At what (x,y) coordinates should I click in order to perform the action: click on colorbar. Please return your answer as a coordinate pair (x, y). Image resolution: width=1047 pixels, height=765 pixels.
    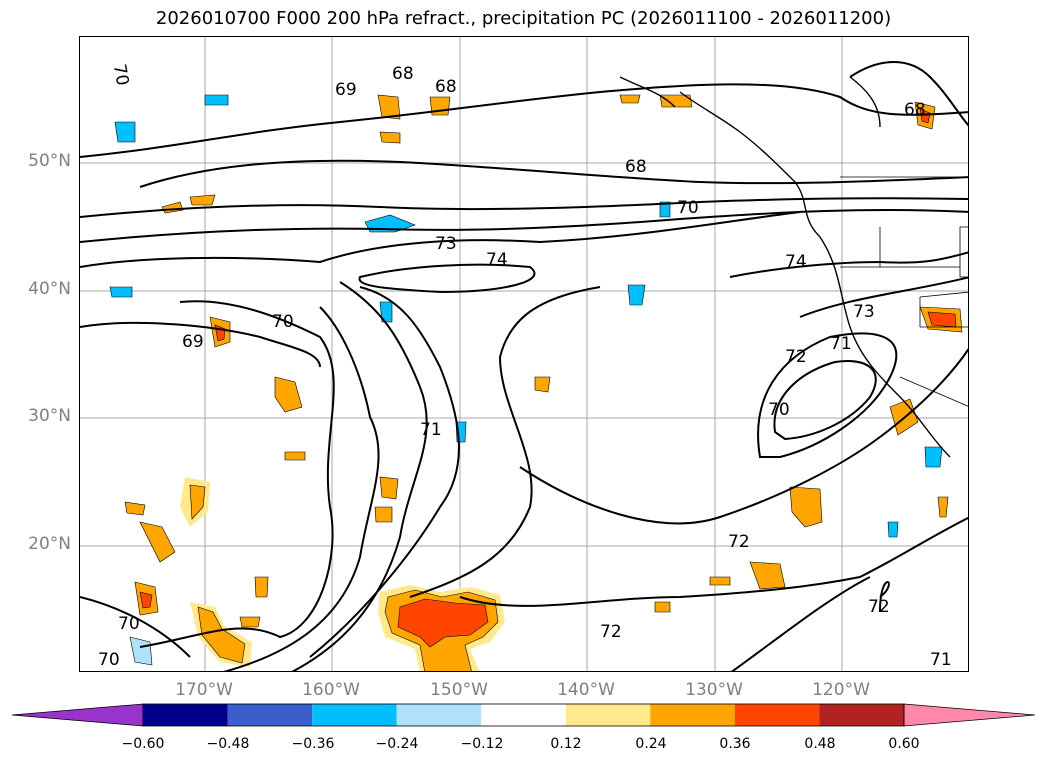
    Looking at the image, I should click on (523, 715).